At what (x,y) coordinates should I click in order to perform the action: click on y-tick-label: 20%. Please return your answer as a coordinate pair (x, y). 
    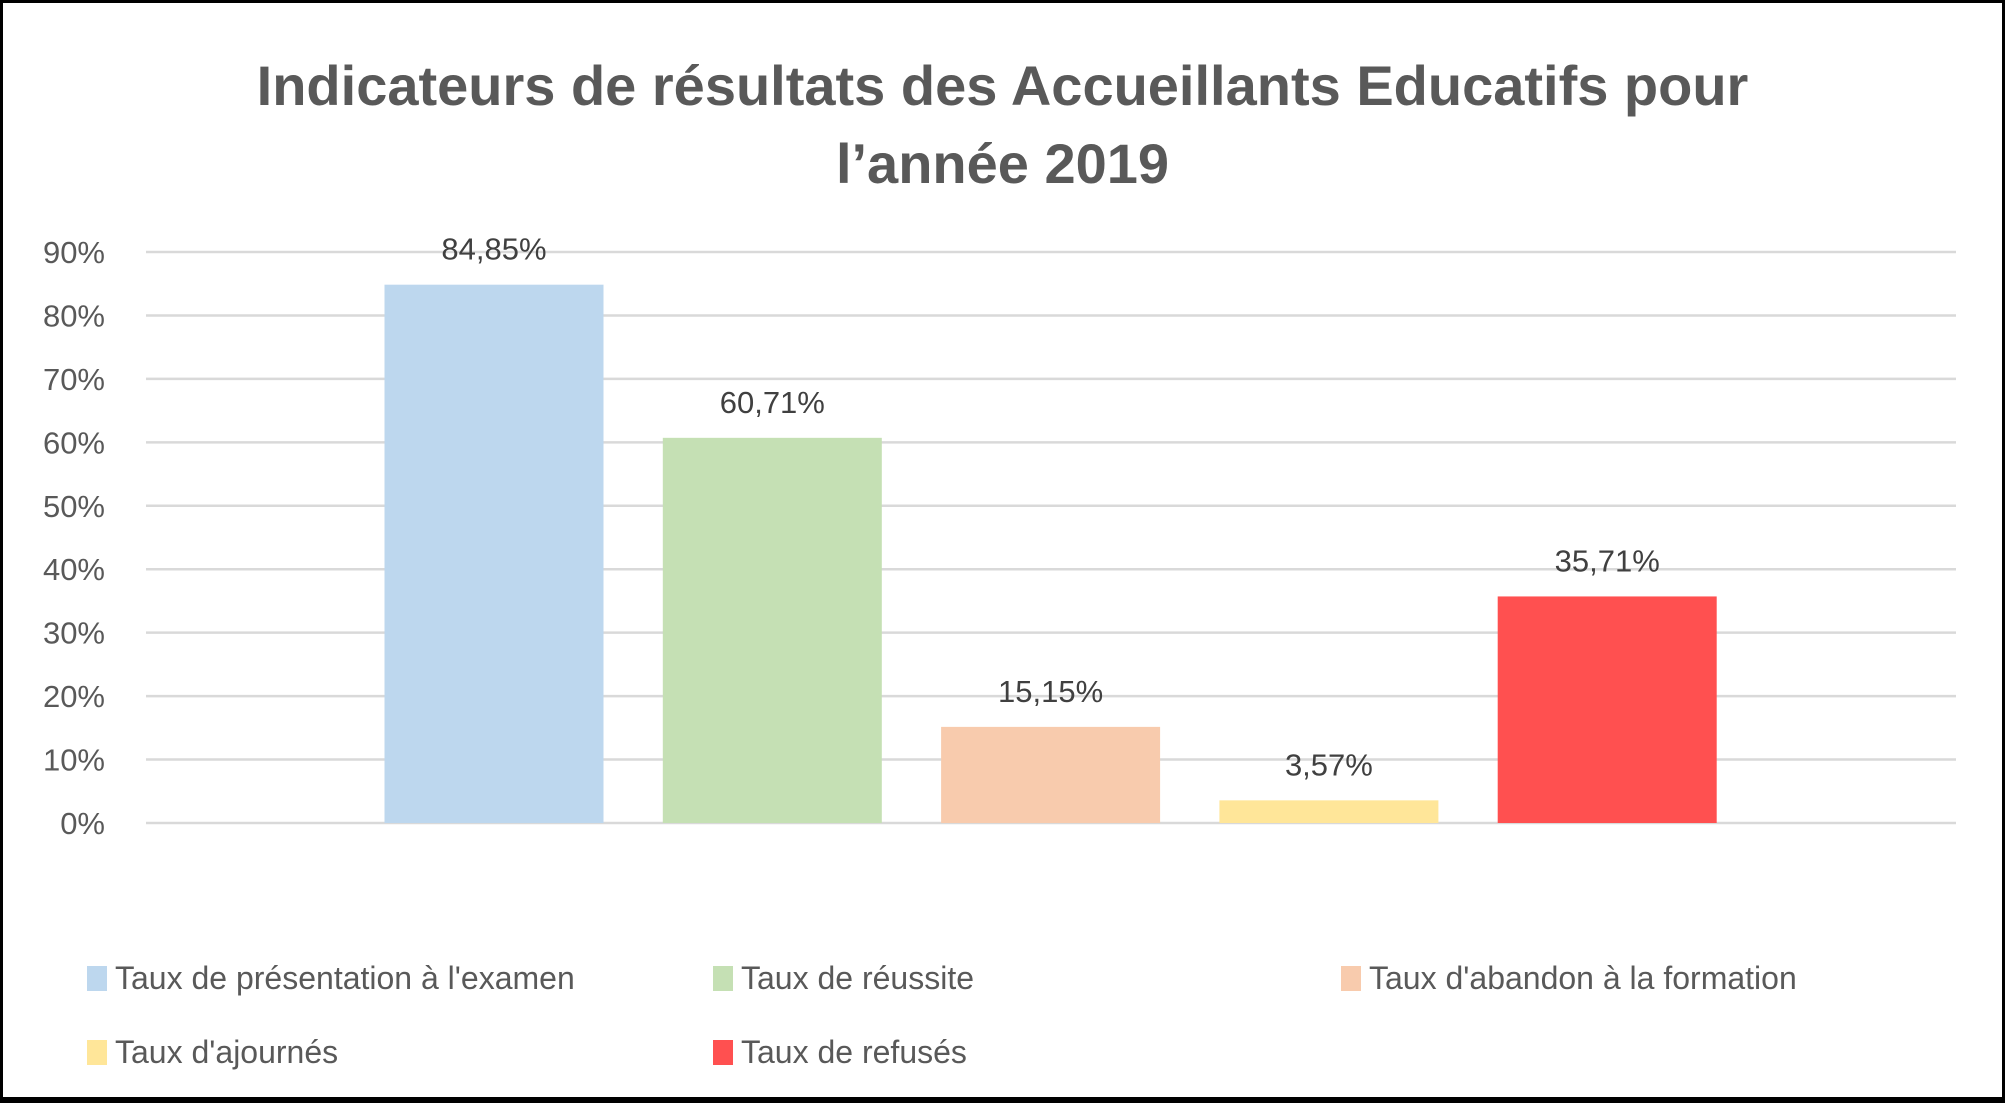
    Looking at the image, I should click on (74, 696).